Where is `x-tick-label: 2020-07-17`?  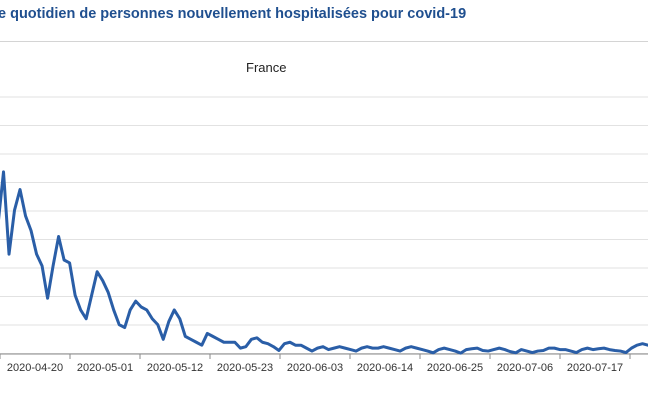 x-tick-label: 2020-07-17 is located at coordinates (595, 368).